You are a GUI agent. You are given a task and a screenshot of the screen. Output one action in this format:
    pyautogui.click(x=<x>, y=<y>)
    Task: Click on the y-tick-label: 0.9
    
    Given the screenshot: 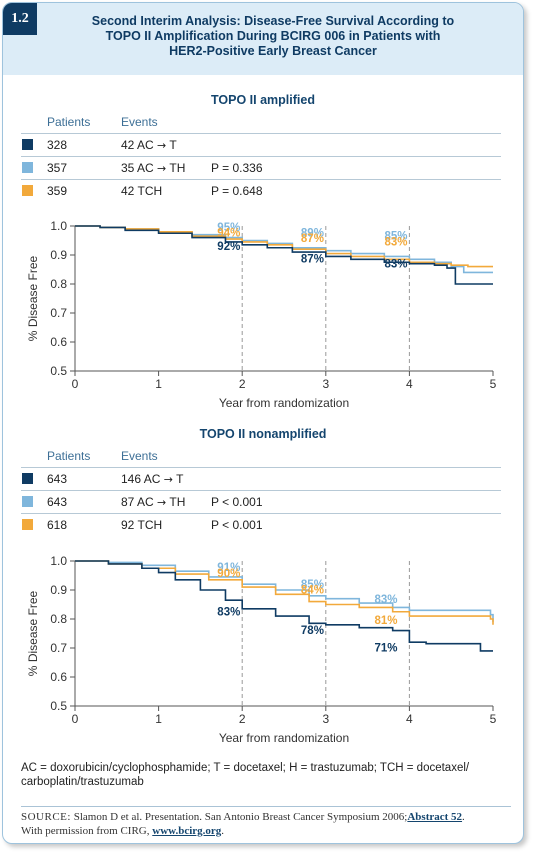 What is the action you would take?
    pyautogui.click(x=58, y=255)
    